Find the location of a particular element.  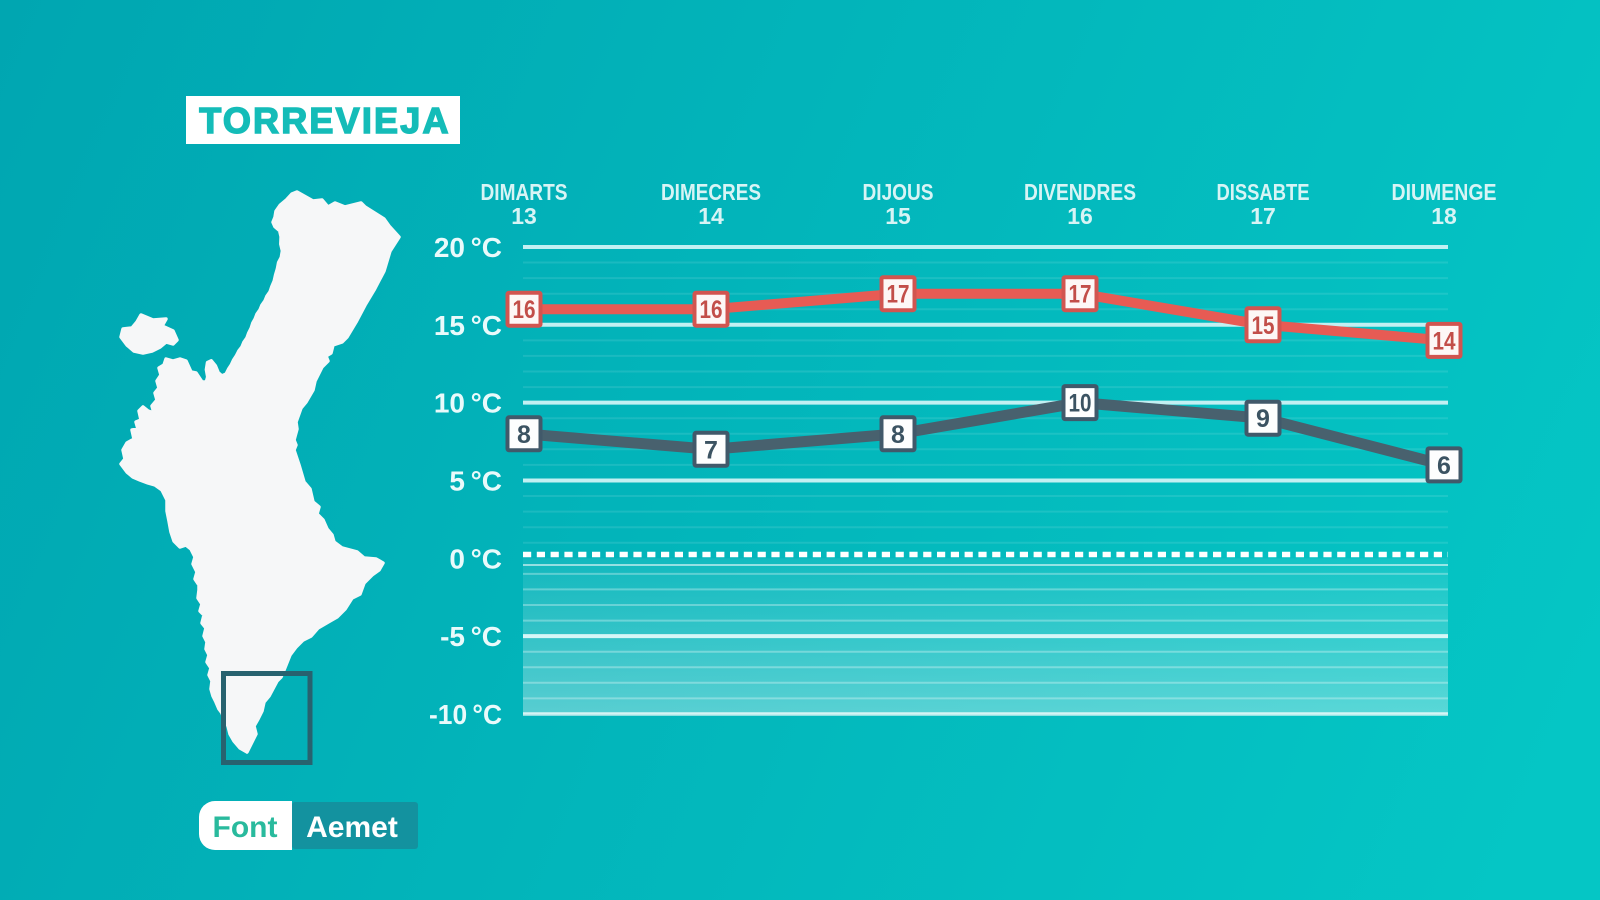

svg-text: DIUMENGE is located at coordinates (1444, 192).